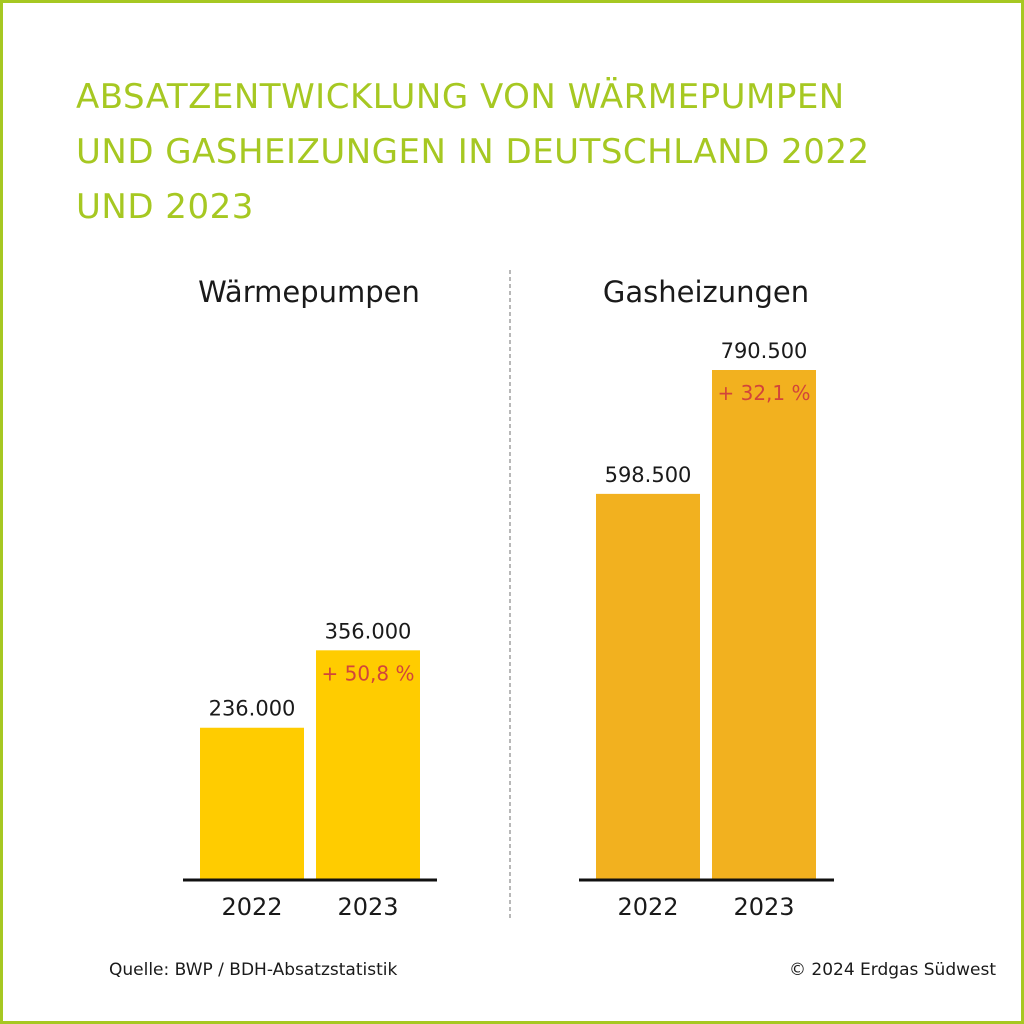 The width and height of the screenshot is (1024, 1024). Describe the element at coordinates (165, 207) in the screenshot. I see `chart-title-line-3: UND 2023` at that location.